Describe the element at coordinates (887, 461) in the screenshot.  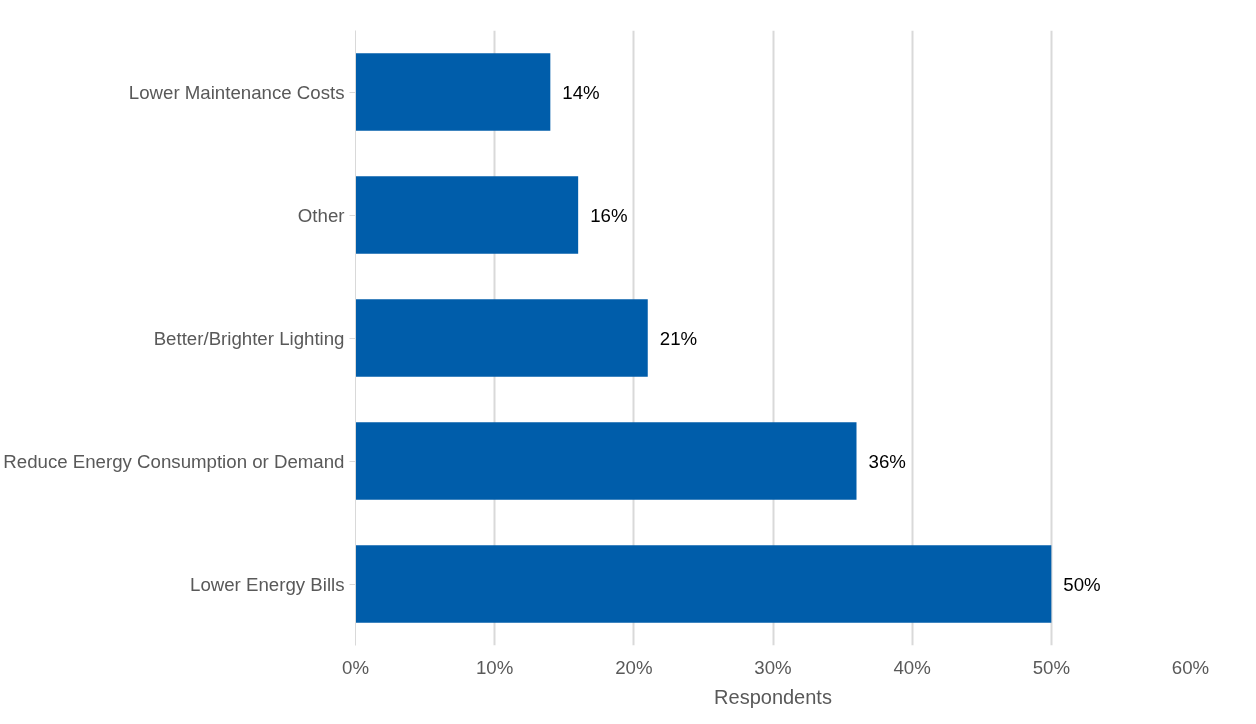
I see `data-label: 36%` at that location.